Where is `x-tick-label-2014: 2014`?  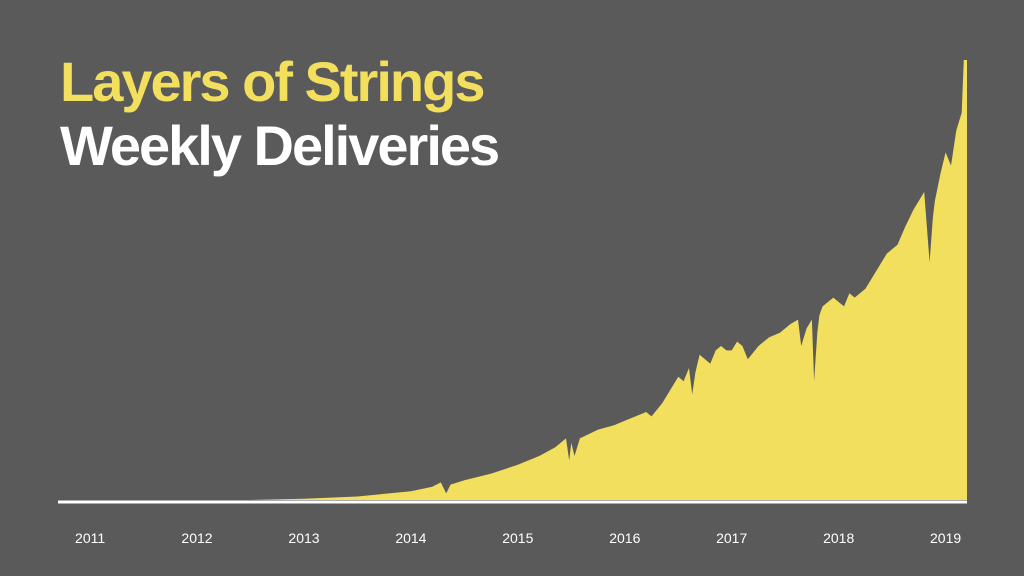 x-tick-label-2014: 2014 is located at coordinates (410, 538).